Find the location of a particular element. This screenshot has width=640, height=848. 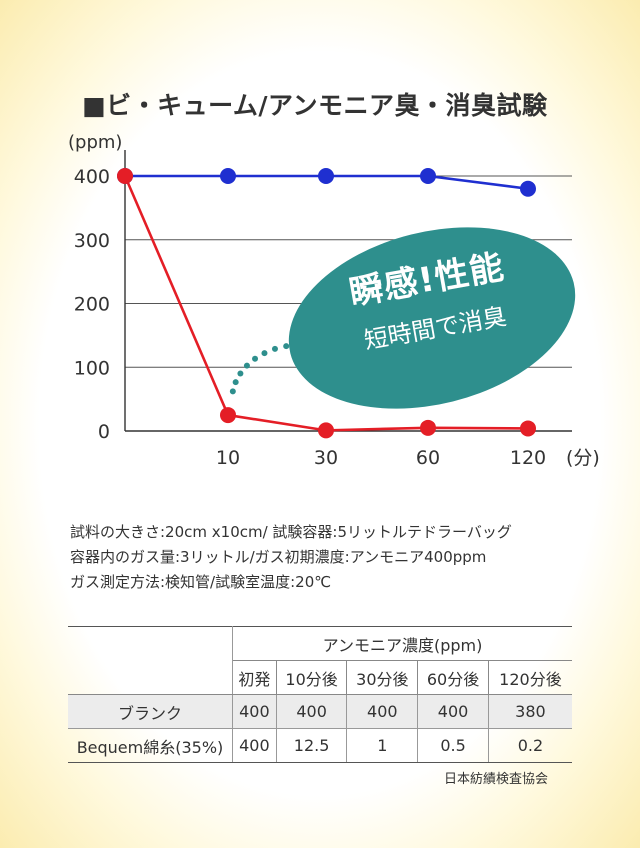

y-tick-label: 200 is located at coordinates (92, 305).